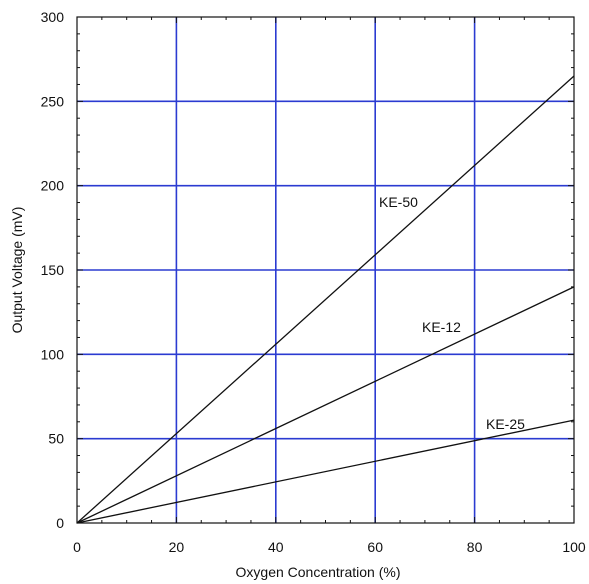  Describe the element at coordinates (53, 186) in the screenshot. I see `y-tick-label: 200` at that location.